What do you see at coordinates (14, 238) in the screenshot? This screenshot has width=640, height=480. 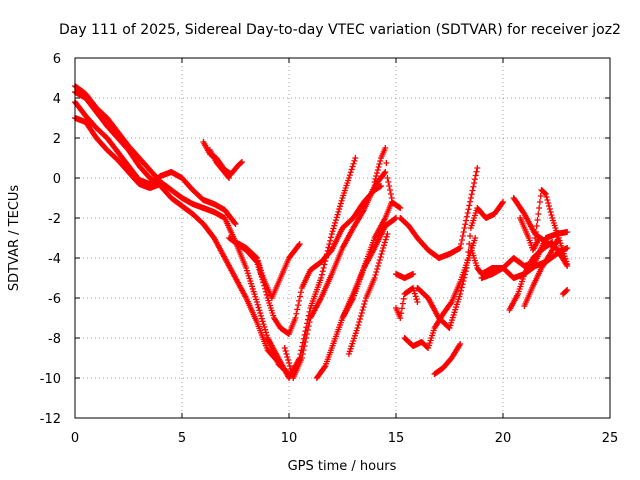 I see `y-axis-label: SDTVAR / TECUs` at bounding box center [14, 238].